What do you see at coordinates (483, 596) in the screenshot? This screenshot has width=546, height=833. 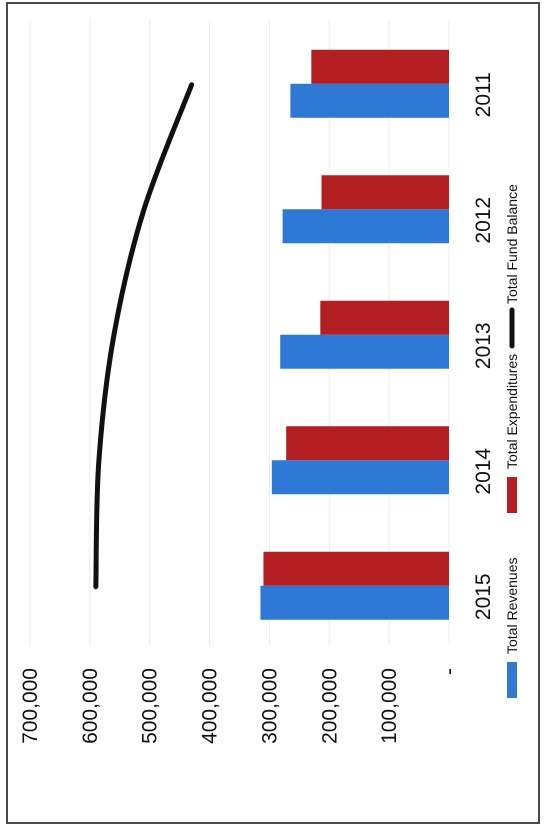 I see `category-label-2015: 2015` at bounding box center [483, 596].